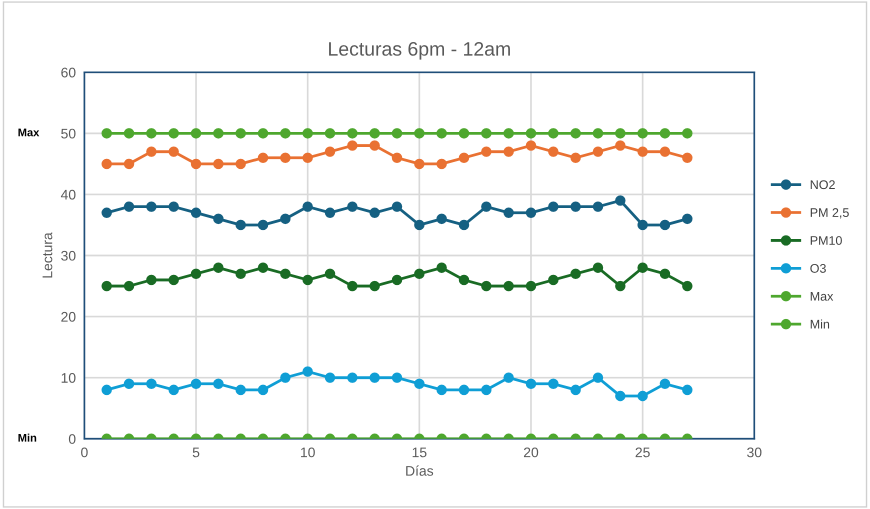 The width and height of the screenshot is (870, 509). I want to click on x-axis-title: Días, so click(420, 470).